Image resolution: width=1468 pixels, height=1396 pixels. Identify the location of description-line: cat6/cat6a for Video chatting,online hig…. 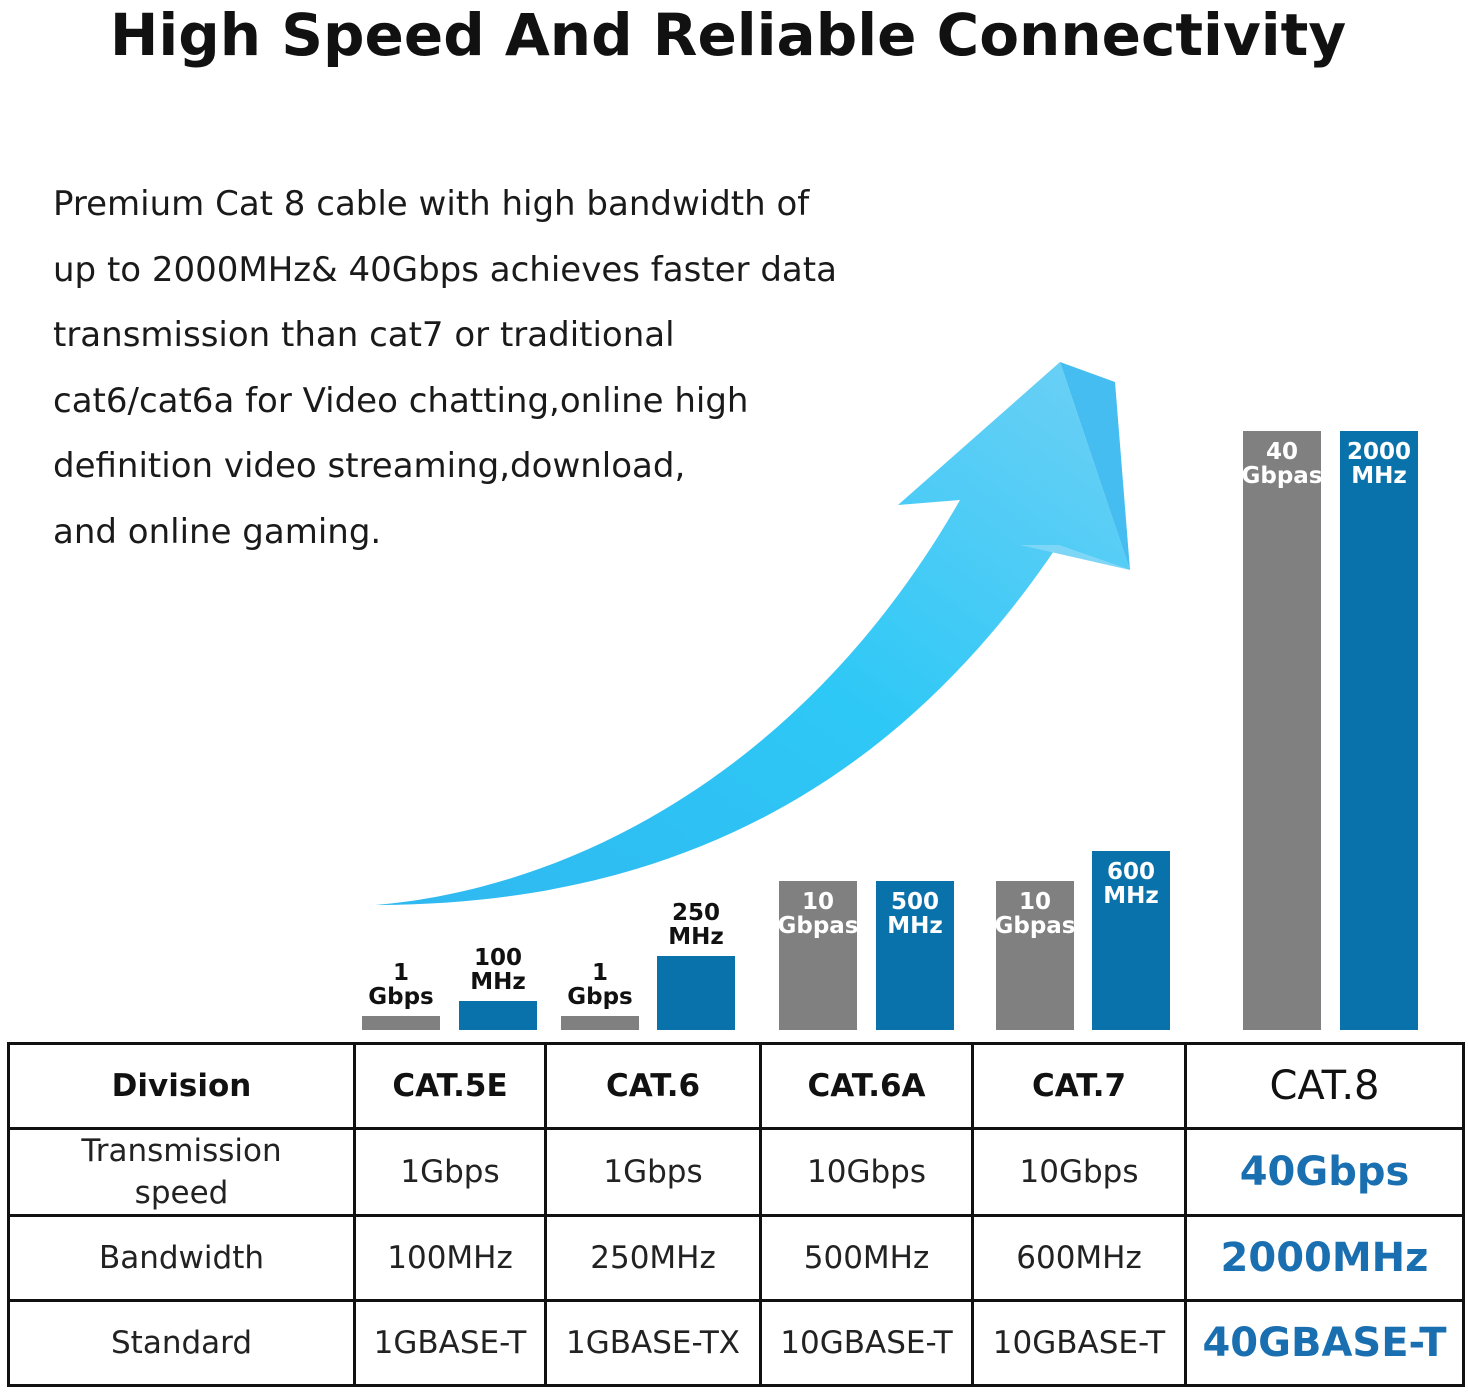
(401, 400).